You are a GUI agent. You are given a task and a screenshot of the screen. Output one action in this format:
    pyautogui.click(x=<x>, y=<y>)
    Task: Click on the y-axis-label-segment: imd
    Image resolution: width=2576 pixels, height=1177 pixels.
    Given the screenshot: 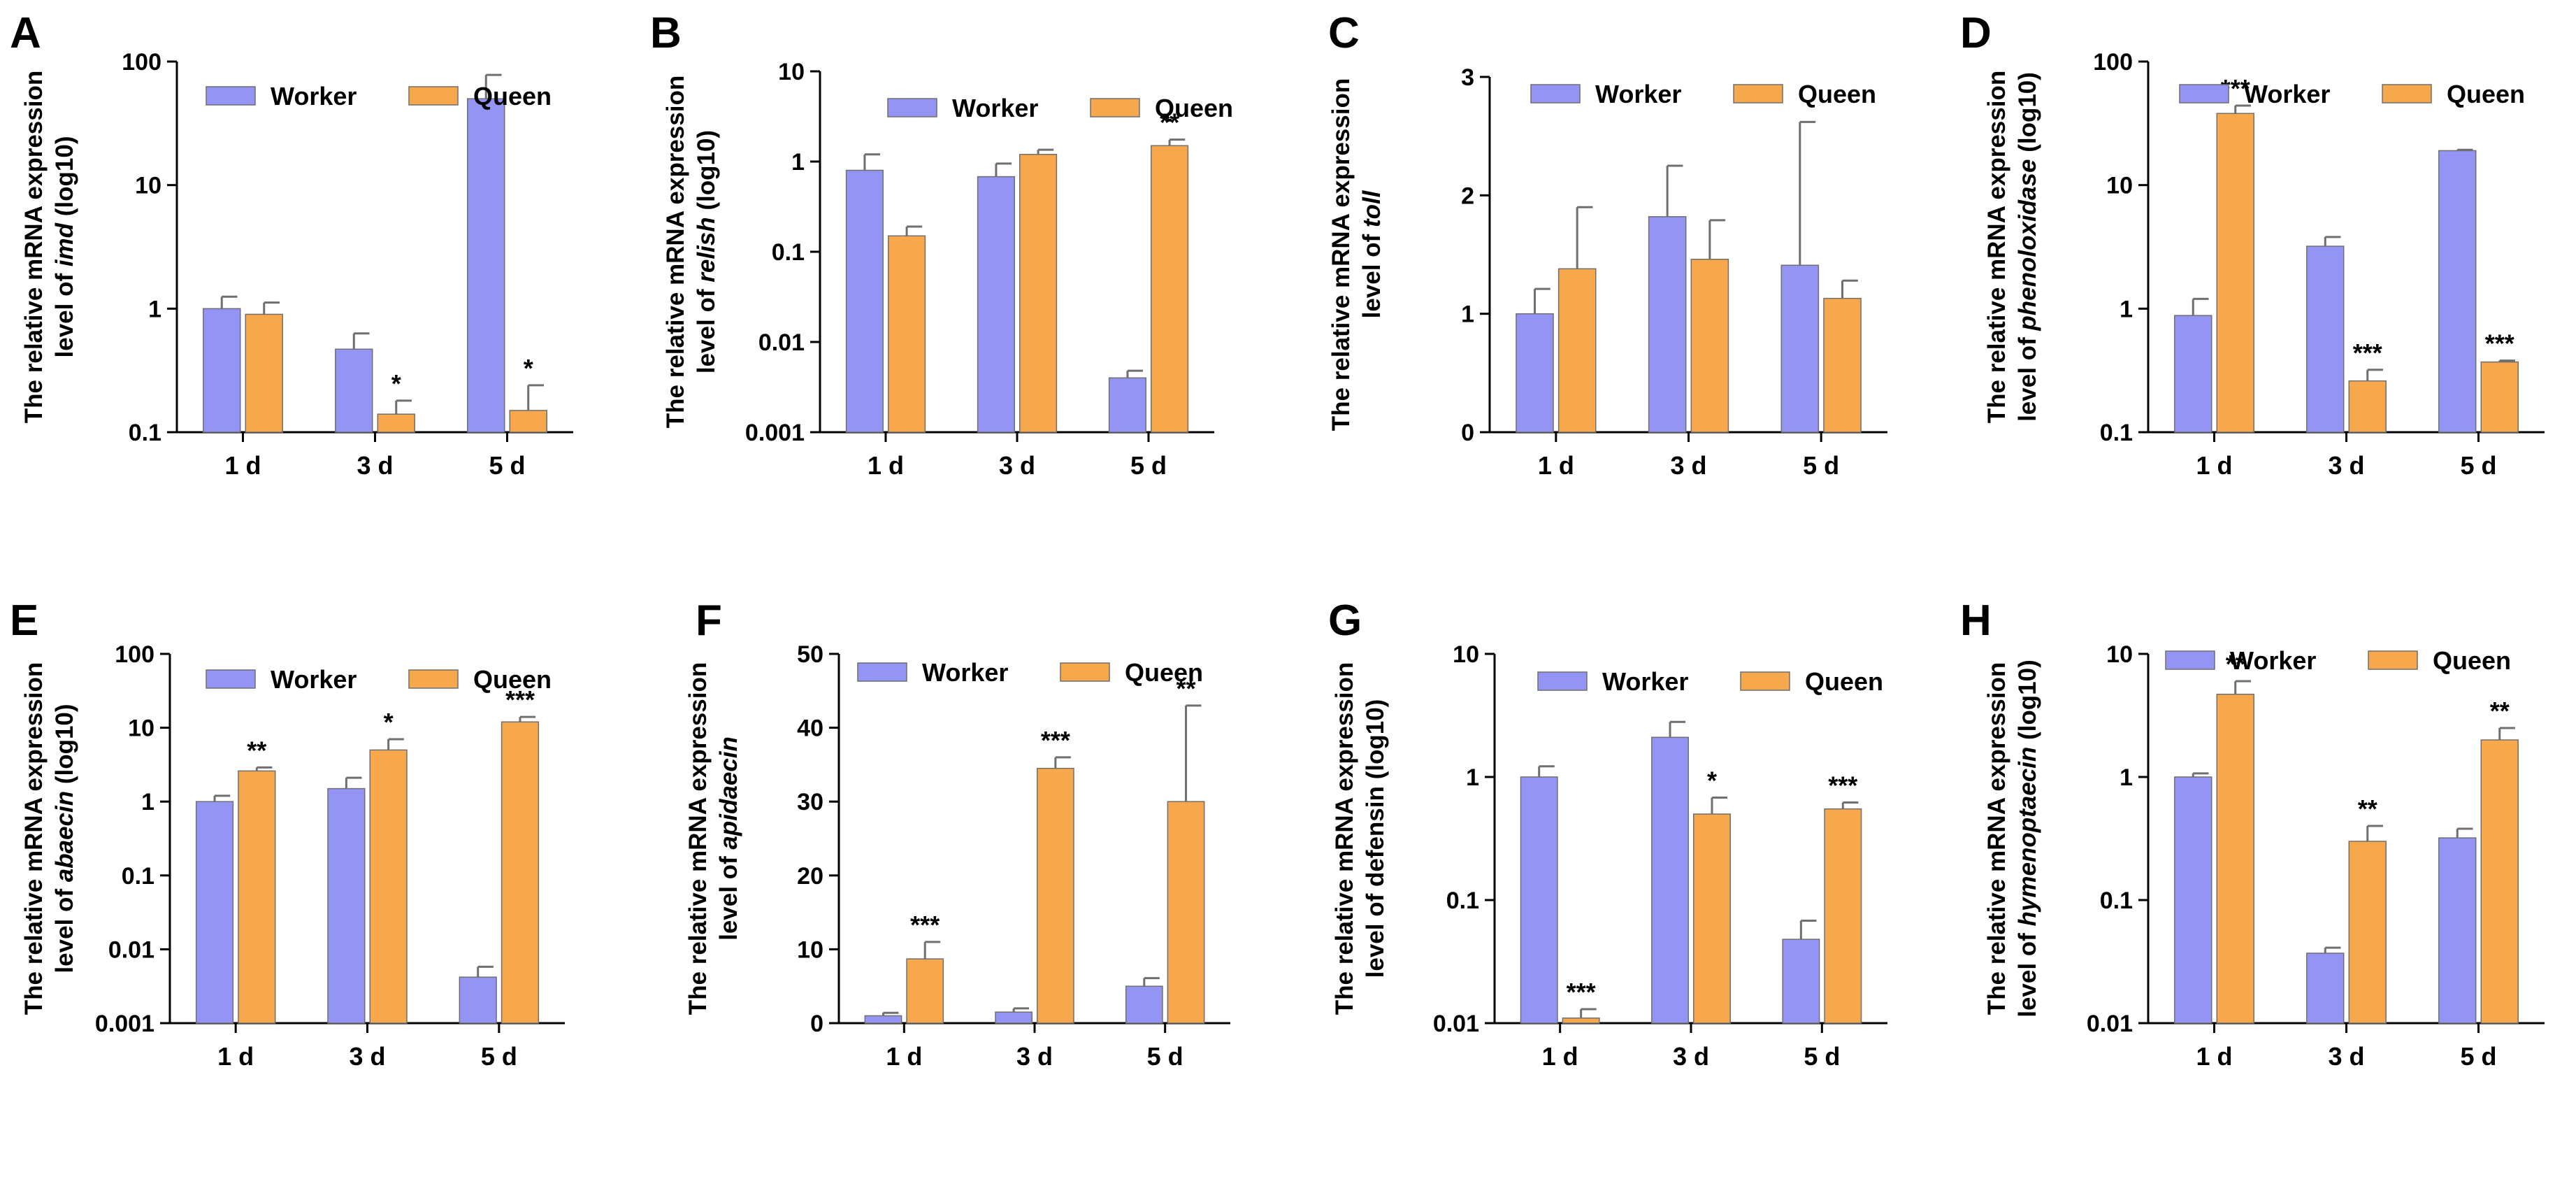 What is the action you would take?
    pyautogui.click(x=64, y=244)
    